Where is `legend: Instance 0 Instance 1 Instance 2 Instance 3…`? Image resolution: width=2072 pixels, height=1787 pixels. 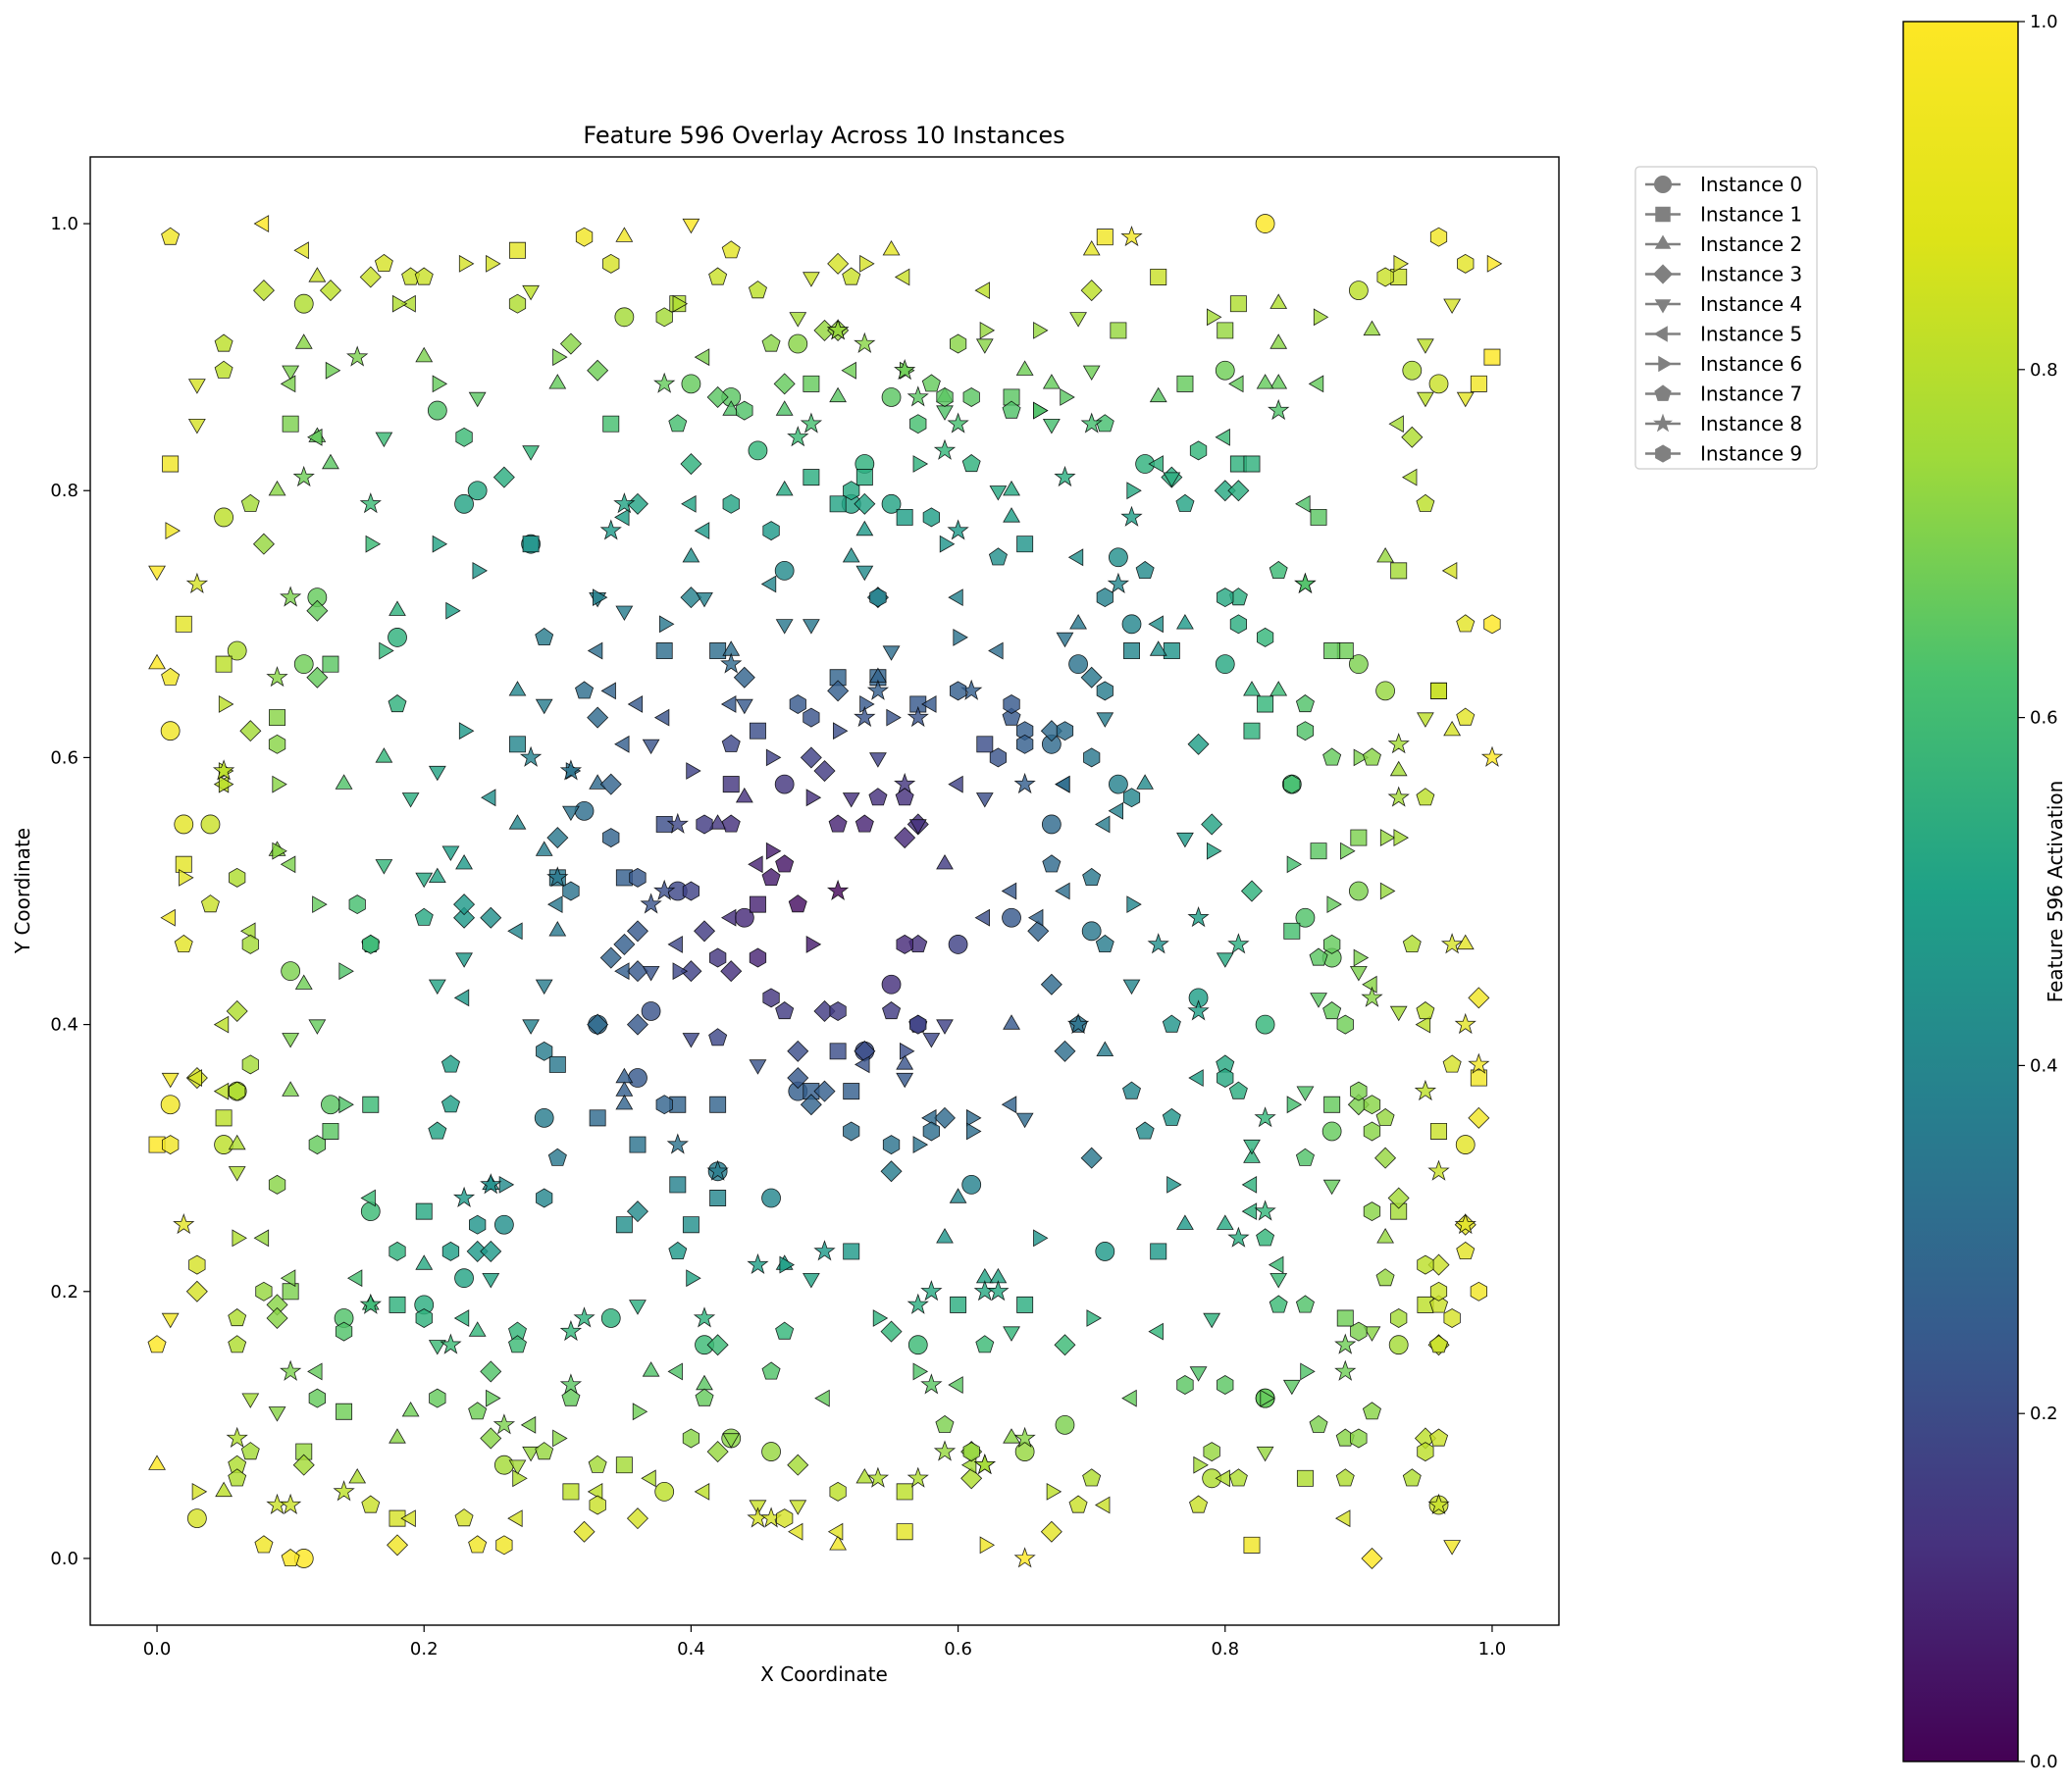 legend: Instance 0 Instance 1 Instance 2 Instance 3… is located at coordinates (1726, 318).